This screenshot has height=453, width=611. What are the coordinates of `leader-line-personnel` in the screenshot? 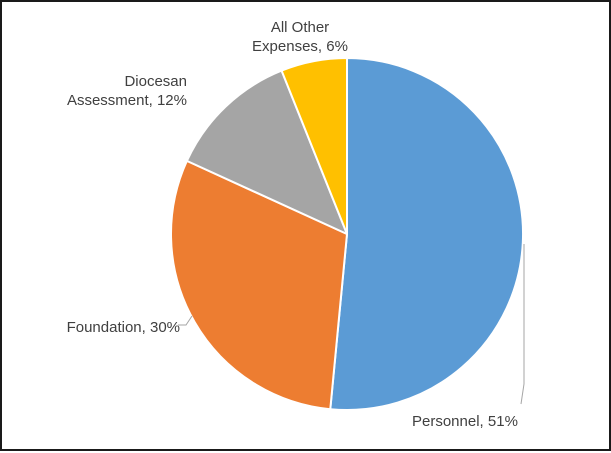 It's located at (522, 324).